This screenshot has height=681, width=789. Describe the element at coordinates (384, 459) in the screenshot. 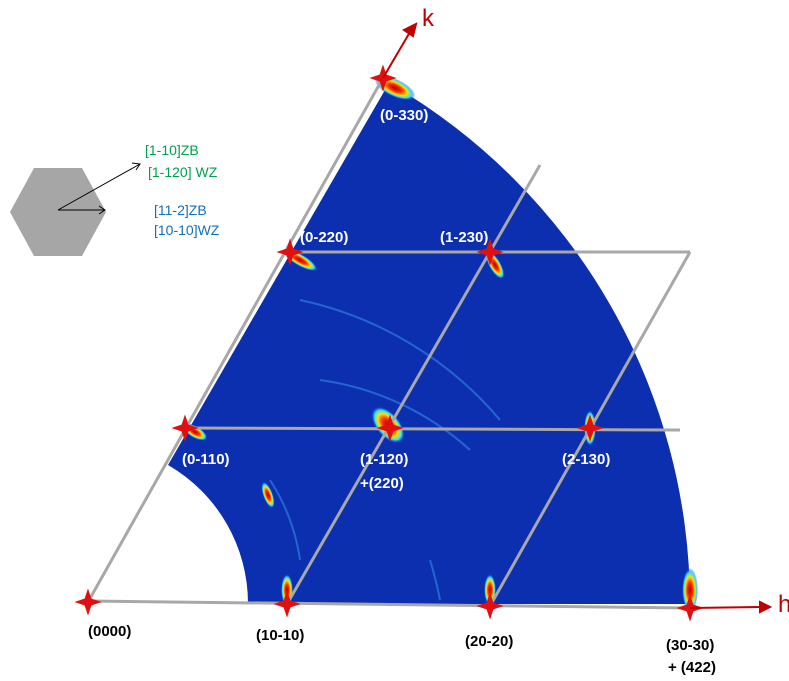

I see `point-label: (1-120)` at that location.